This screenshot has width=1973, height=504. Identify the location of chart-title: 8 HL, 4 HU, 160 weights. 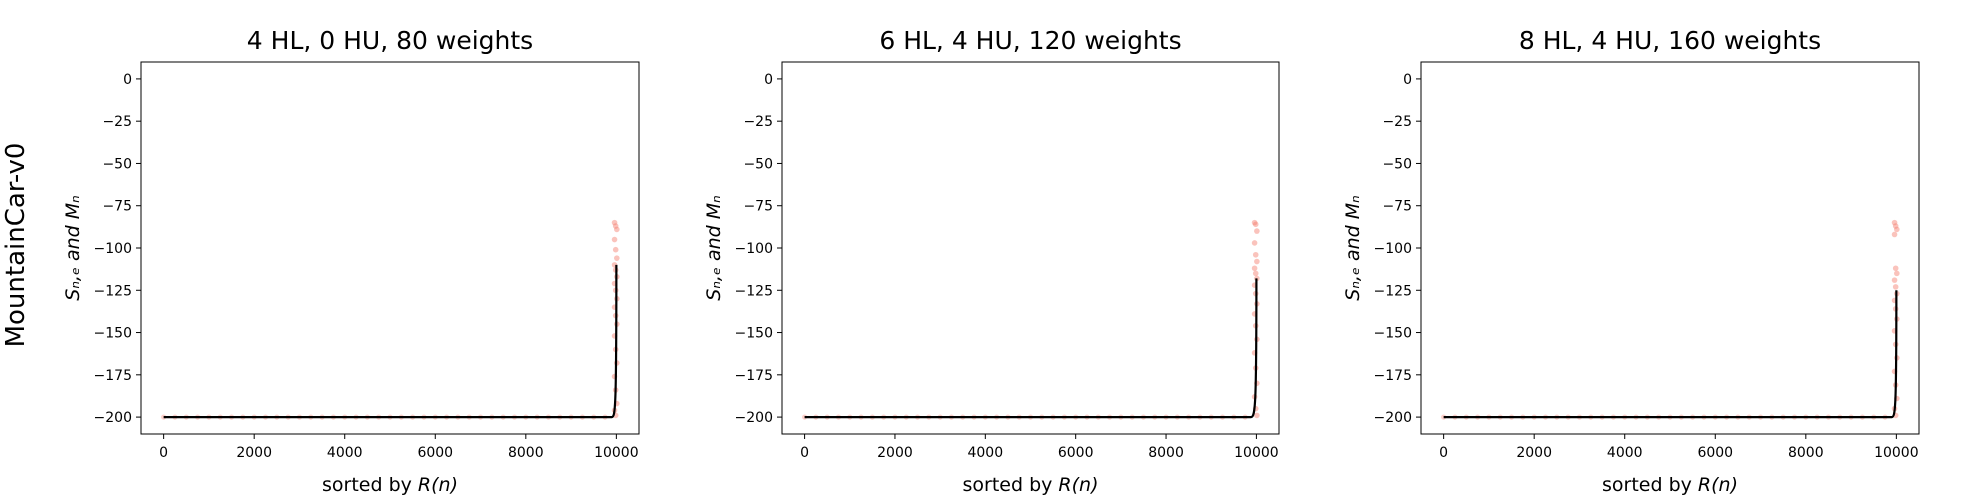
(1670, 40).